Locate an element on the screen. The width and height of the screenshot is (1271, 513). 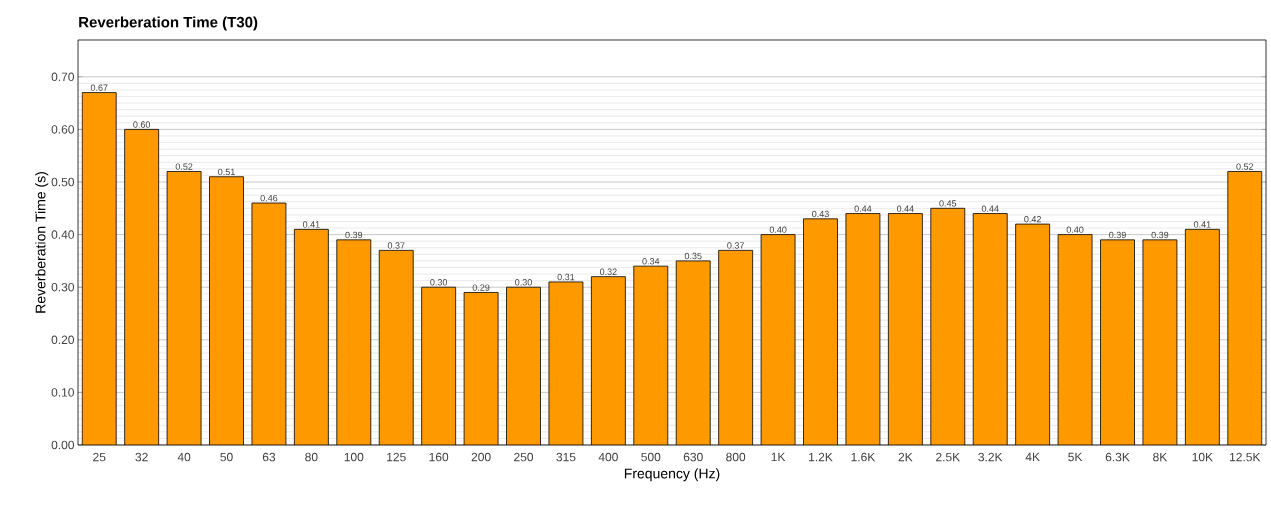
x-tick-label: 8K is located at coordinates (1160, 457).